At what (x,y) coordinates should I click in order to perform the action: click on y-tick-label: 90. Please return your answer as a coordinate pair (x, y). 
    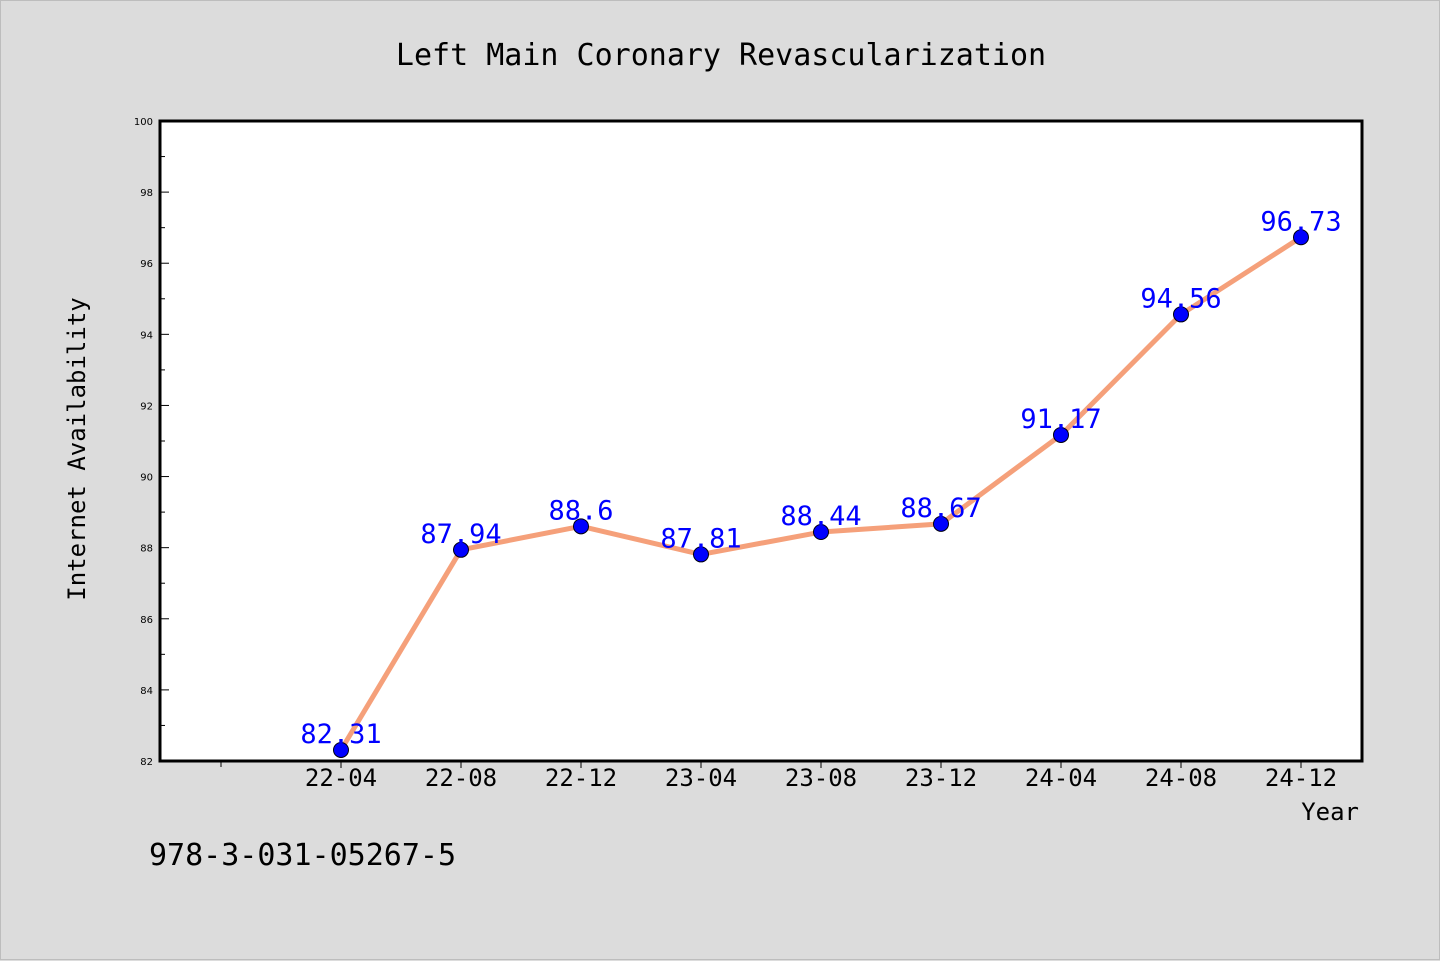
    Looking at the image, I should click on (146, 478).